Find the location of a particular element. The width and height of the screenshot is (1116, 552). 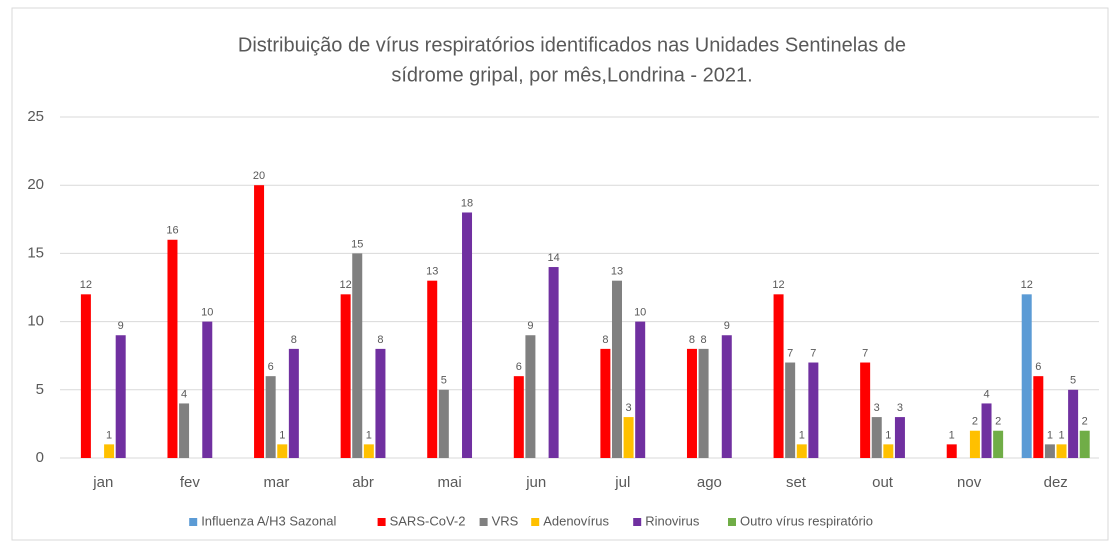

x-tick-label: fev is located at coordinates (190, 482).